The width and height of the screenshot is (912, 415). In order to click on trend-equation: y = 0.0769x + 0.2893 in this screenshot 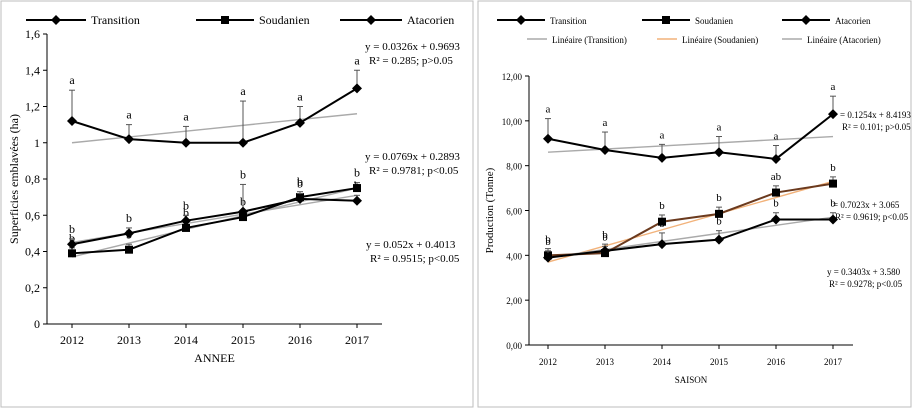, I will do `click(412, 157)`.